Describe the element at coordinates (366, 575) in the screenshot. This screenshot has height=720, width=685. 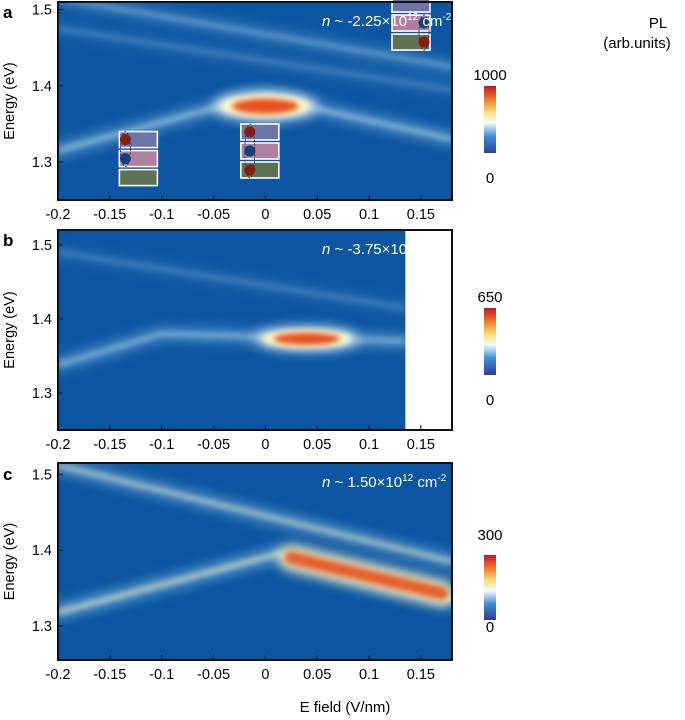
I see `hot-band` at that location.